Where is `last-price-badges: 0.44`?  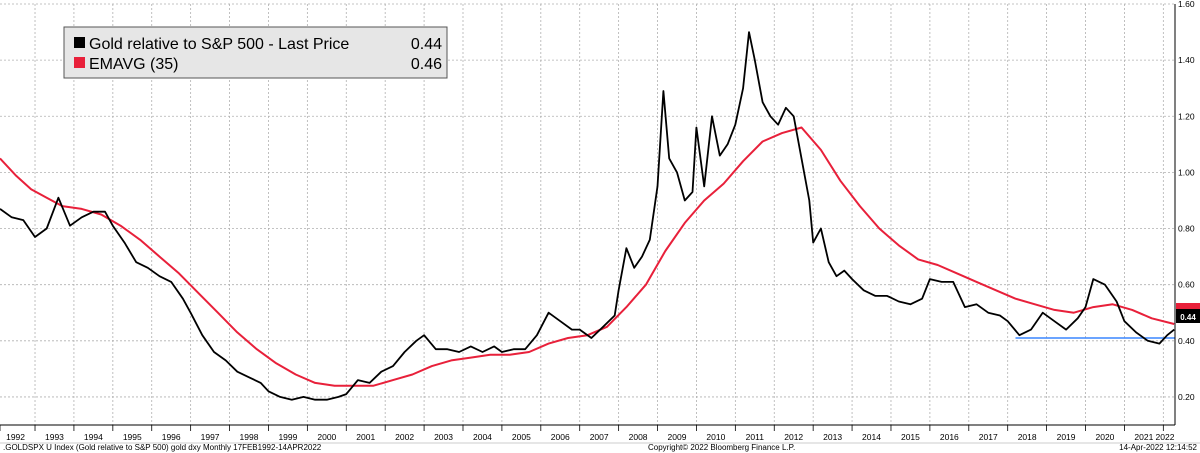
last-price-badges: 0.44 is located at coordinates (1188, 313).